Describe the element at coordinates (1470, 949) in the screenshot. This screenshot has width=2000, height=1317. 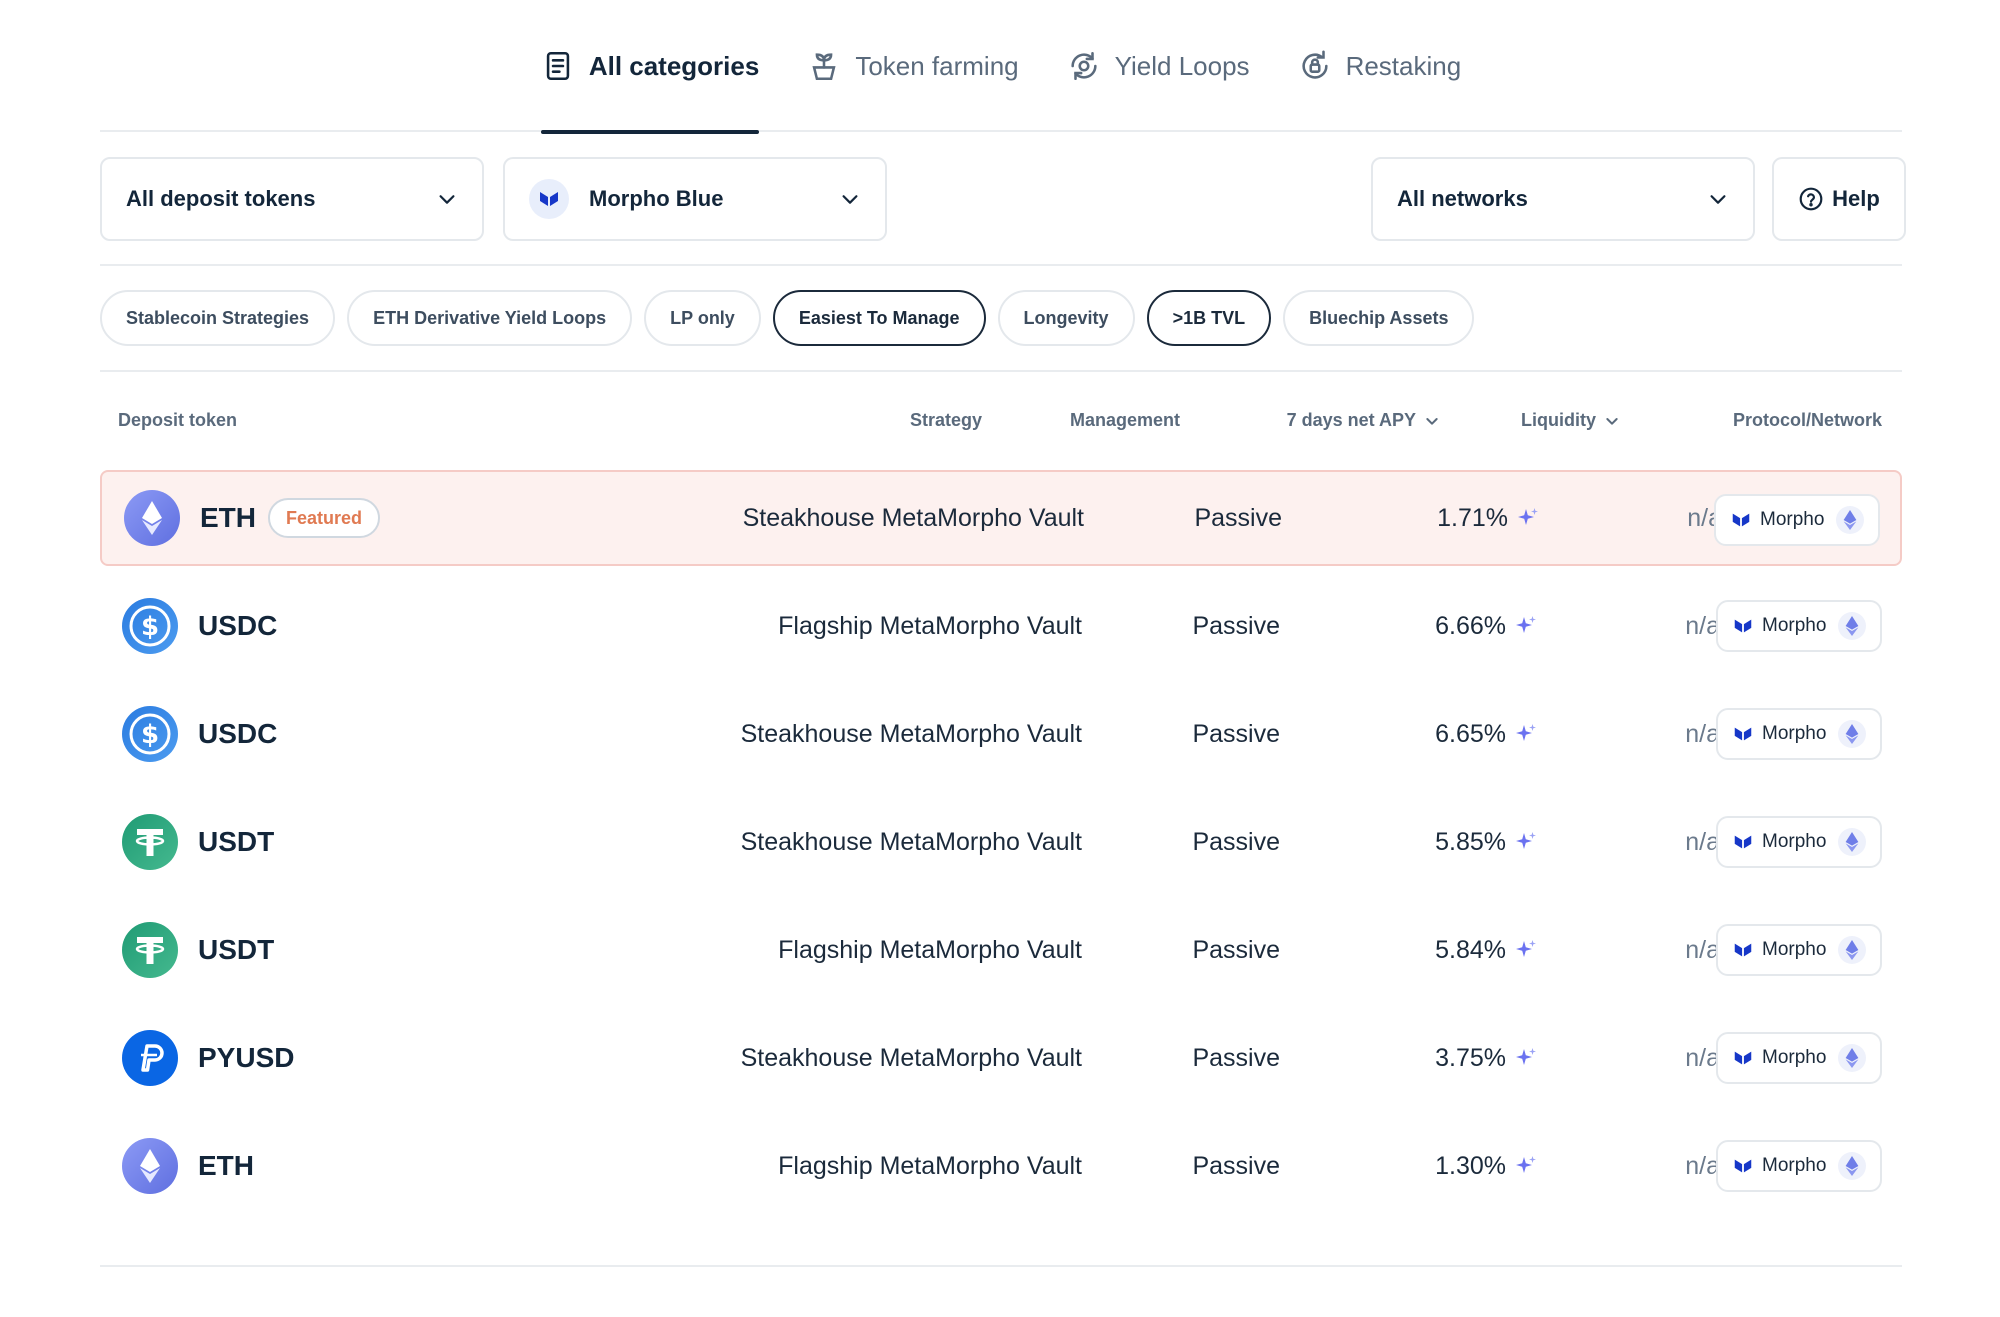
I see `apy-value: 5.84%` at that location.